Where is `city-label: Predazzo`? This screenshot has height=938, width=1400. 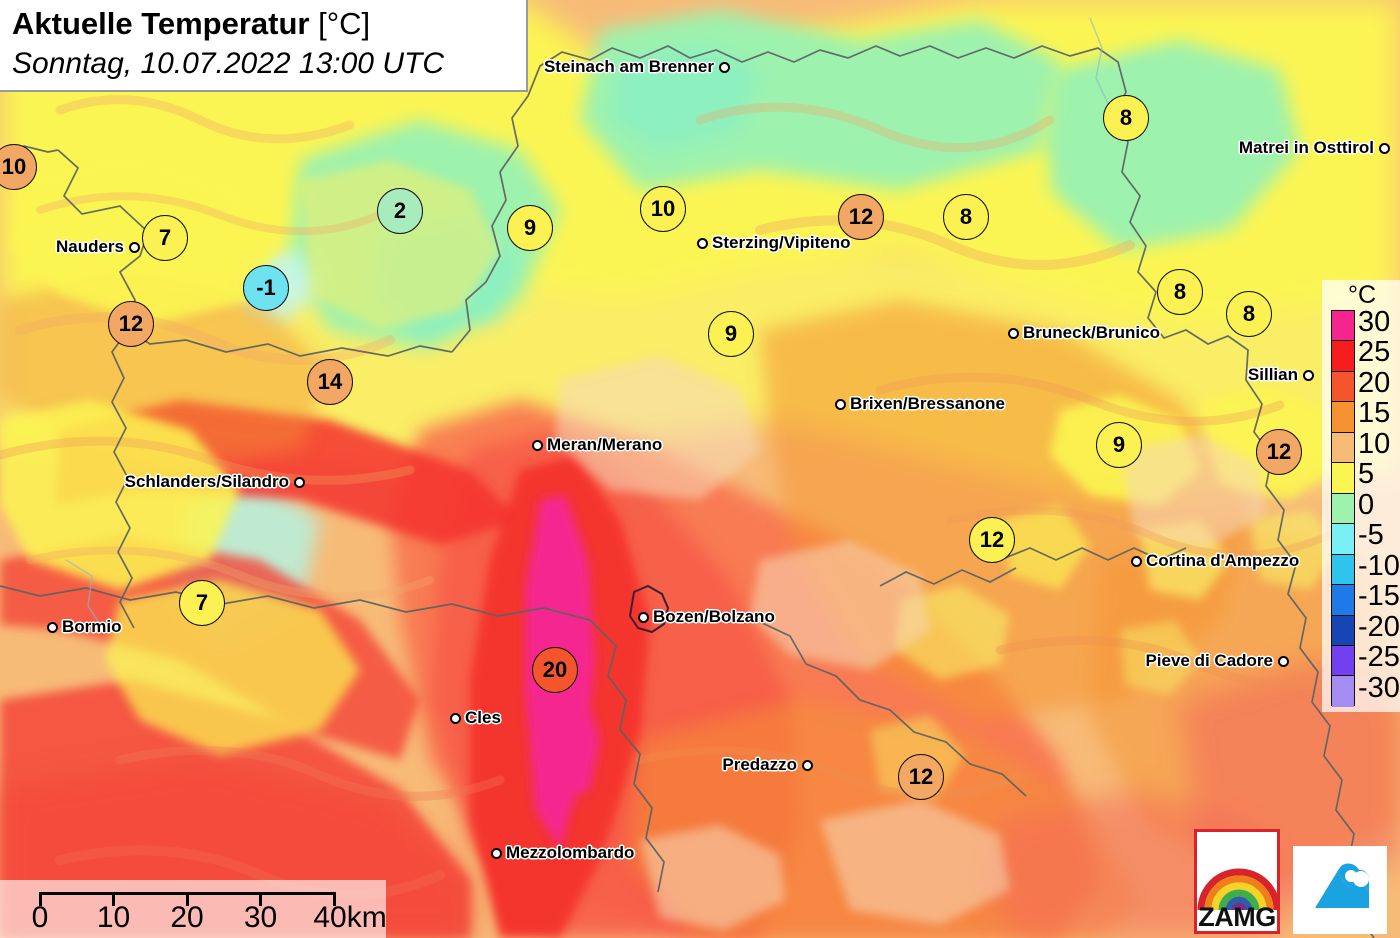 city-label: Predazzo is located at coordinates (759, 764).